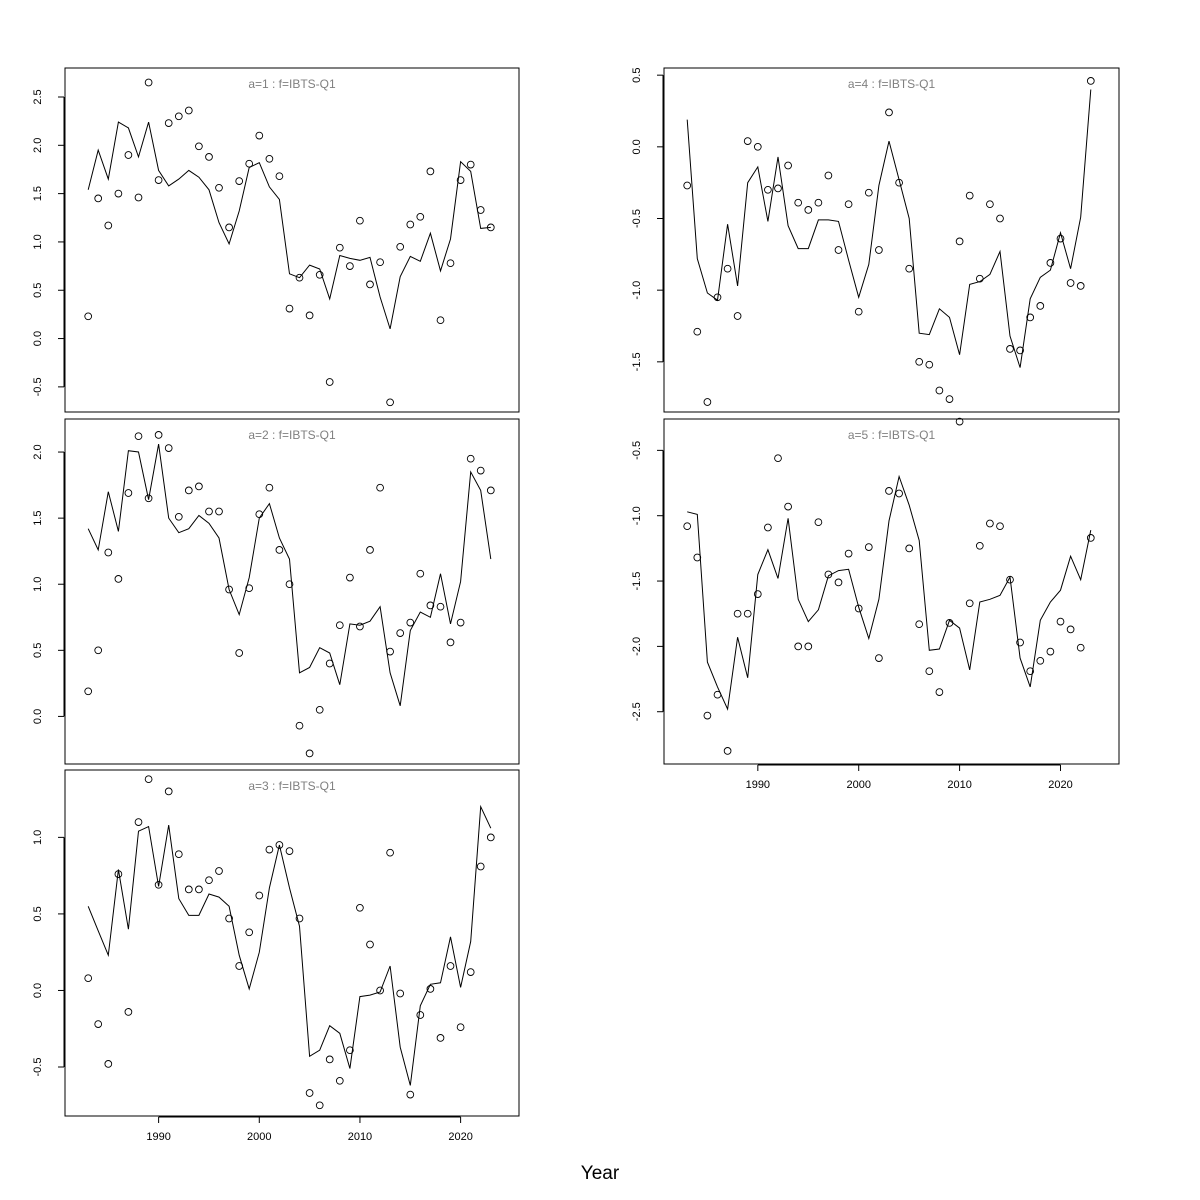 The width and height of the screenshot is (1200, 1200). I want to click on y-tick-label: -0.5, so click(38, 386).